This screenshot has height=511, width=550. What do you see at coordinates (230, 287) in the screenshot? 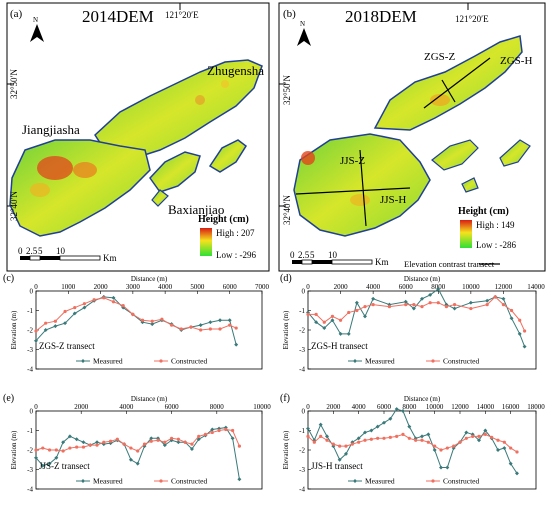
I see `x-tick-label: 6000` at bounding box center [230, 287].